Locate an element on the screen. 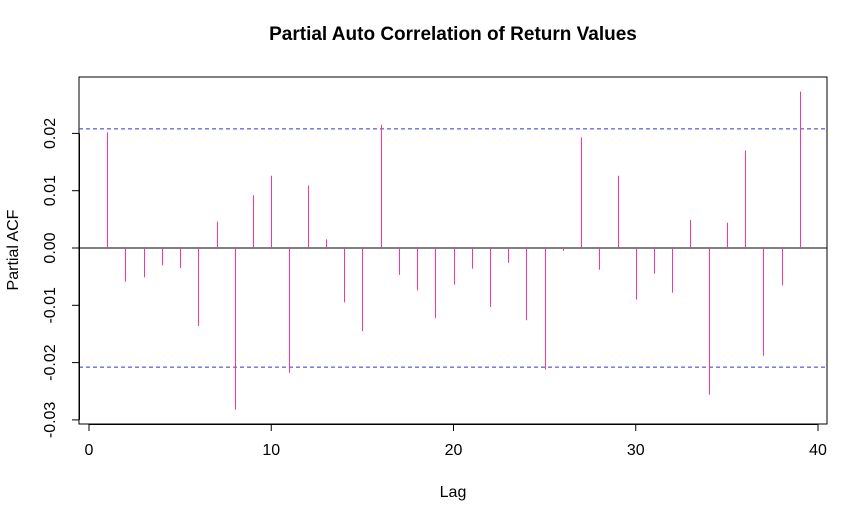 The height and width of the screenshot is (521, 868). y-tick-label: -0.01 is located at coordinates (50, 305).